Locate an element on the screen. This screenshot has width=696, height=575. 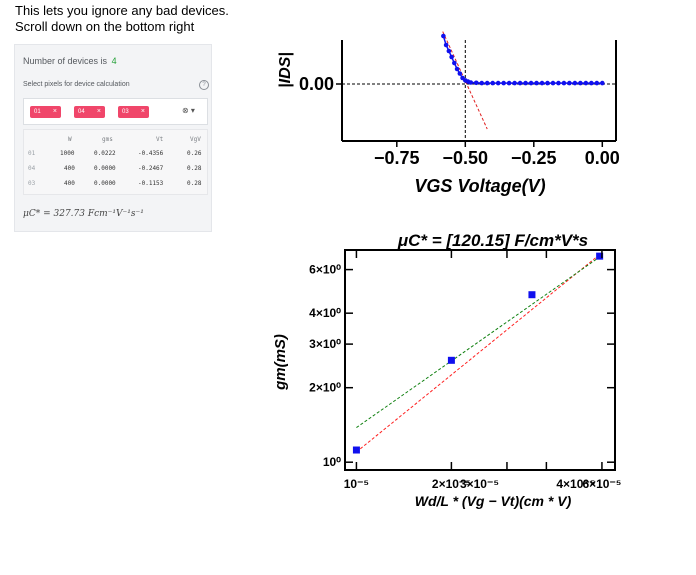
table-cell: 0.26 is located at coordinates (194, 153).